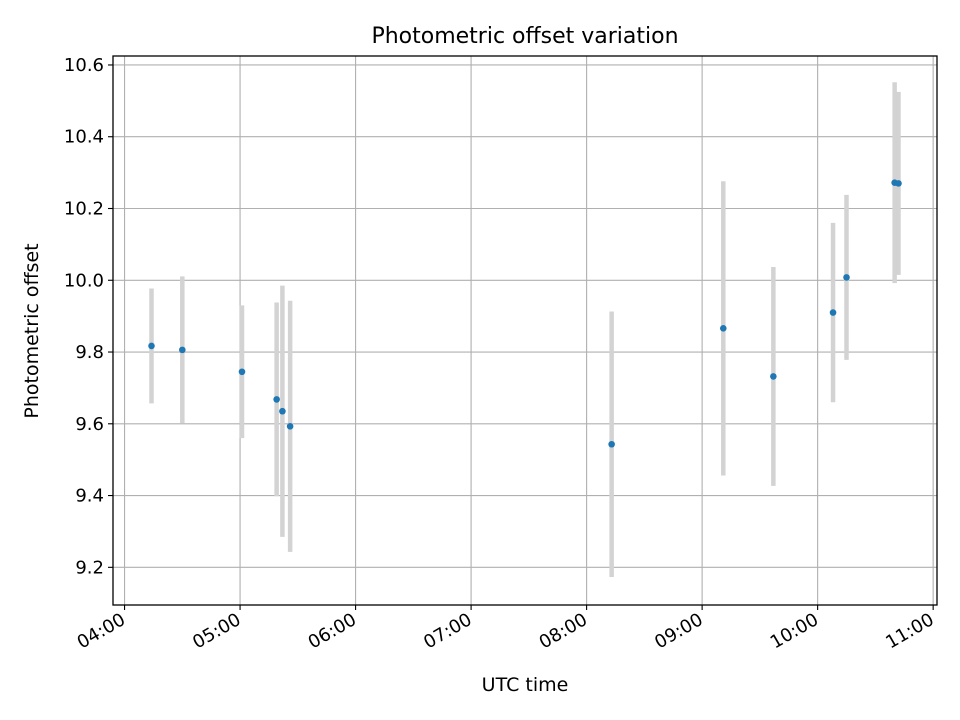 The width and height of the screenshot is (960, 720). I want to click on x-tick-label: 05:00, so click(216, 631).